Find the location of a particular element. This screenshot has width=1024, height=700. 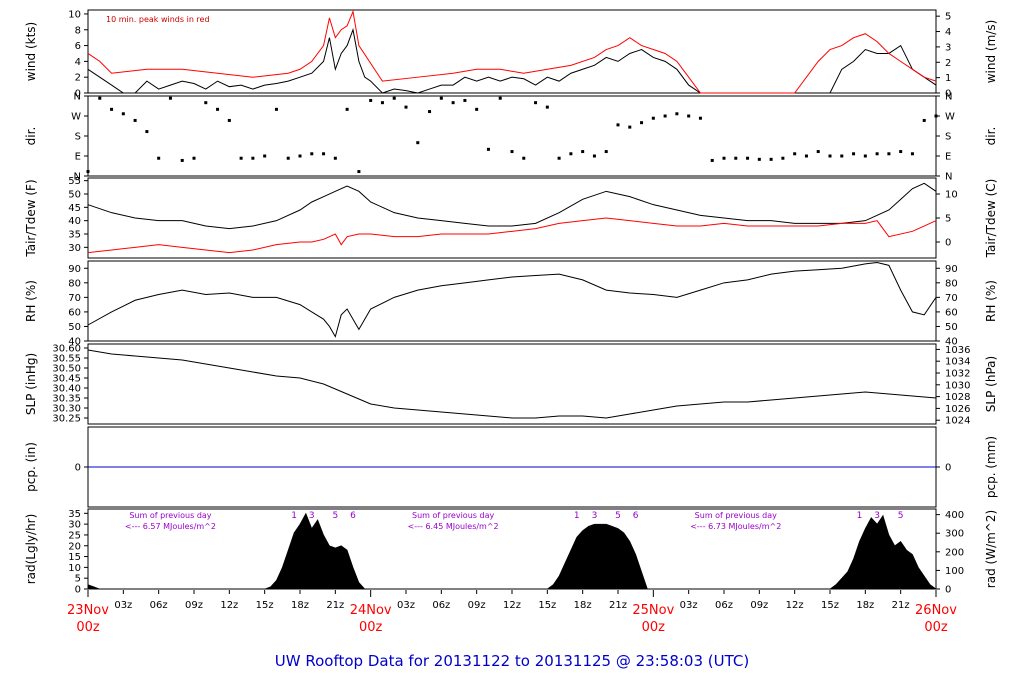

pcp-panel: 0 0 pcp. (in) pcp. (mm) is located at coordinates (511, 467).